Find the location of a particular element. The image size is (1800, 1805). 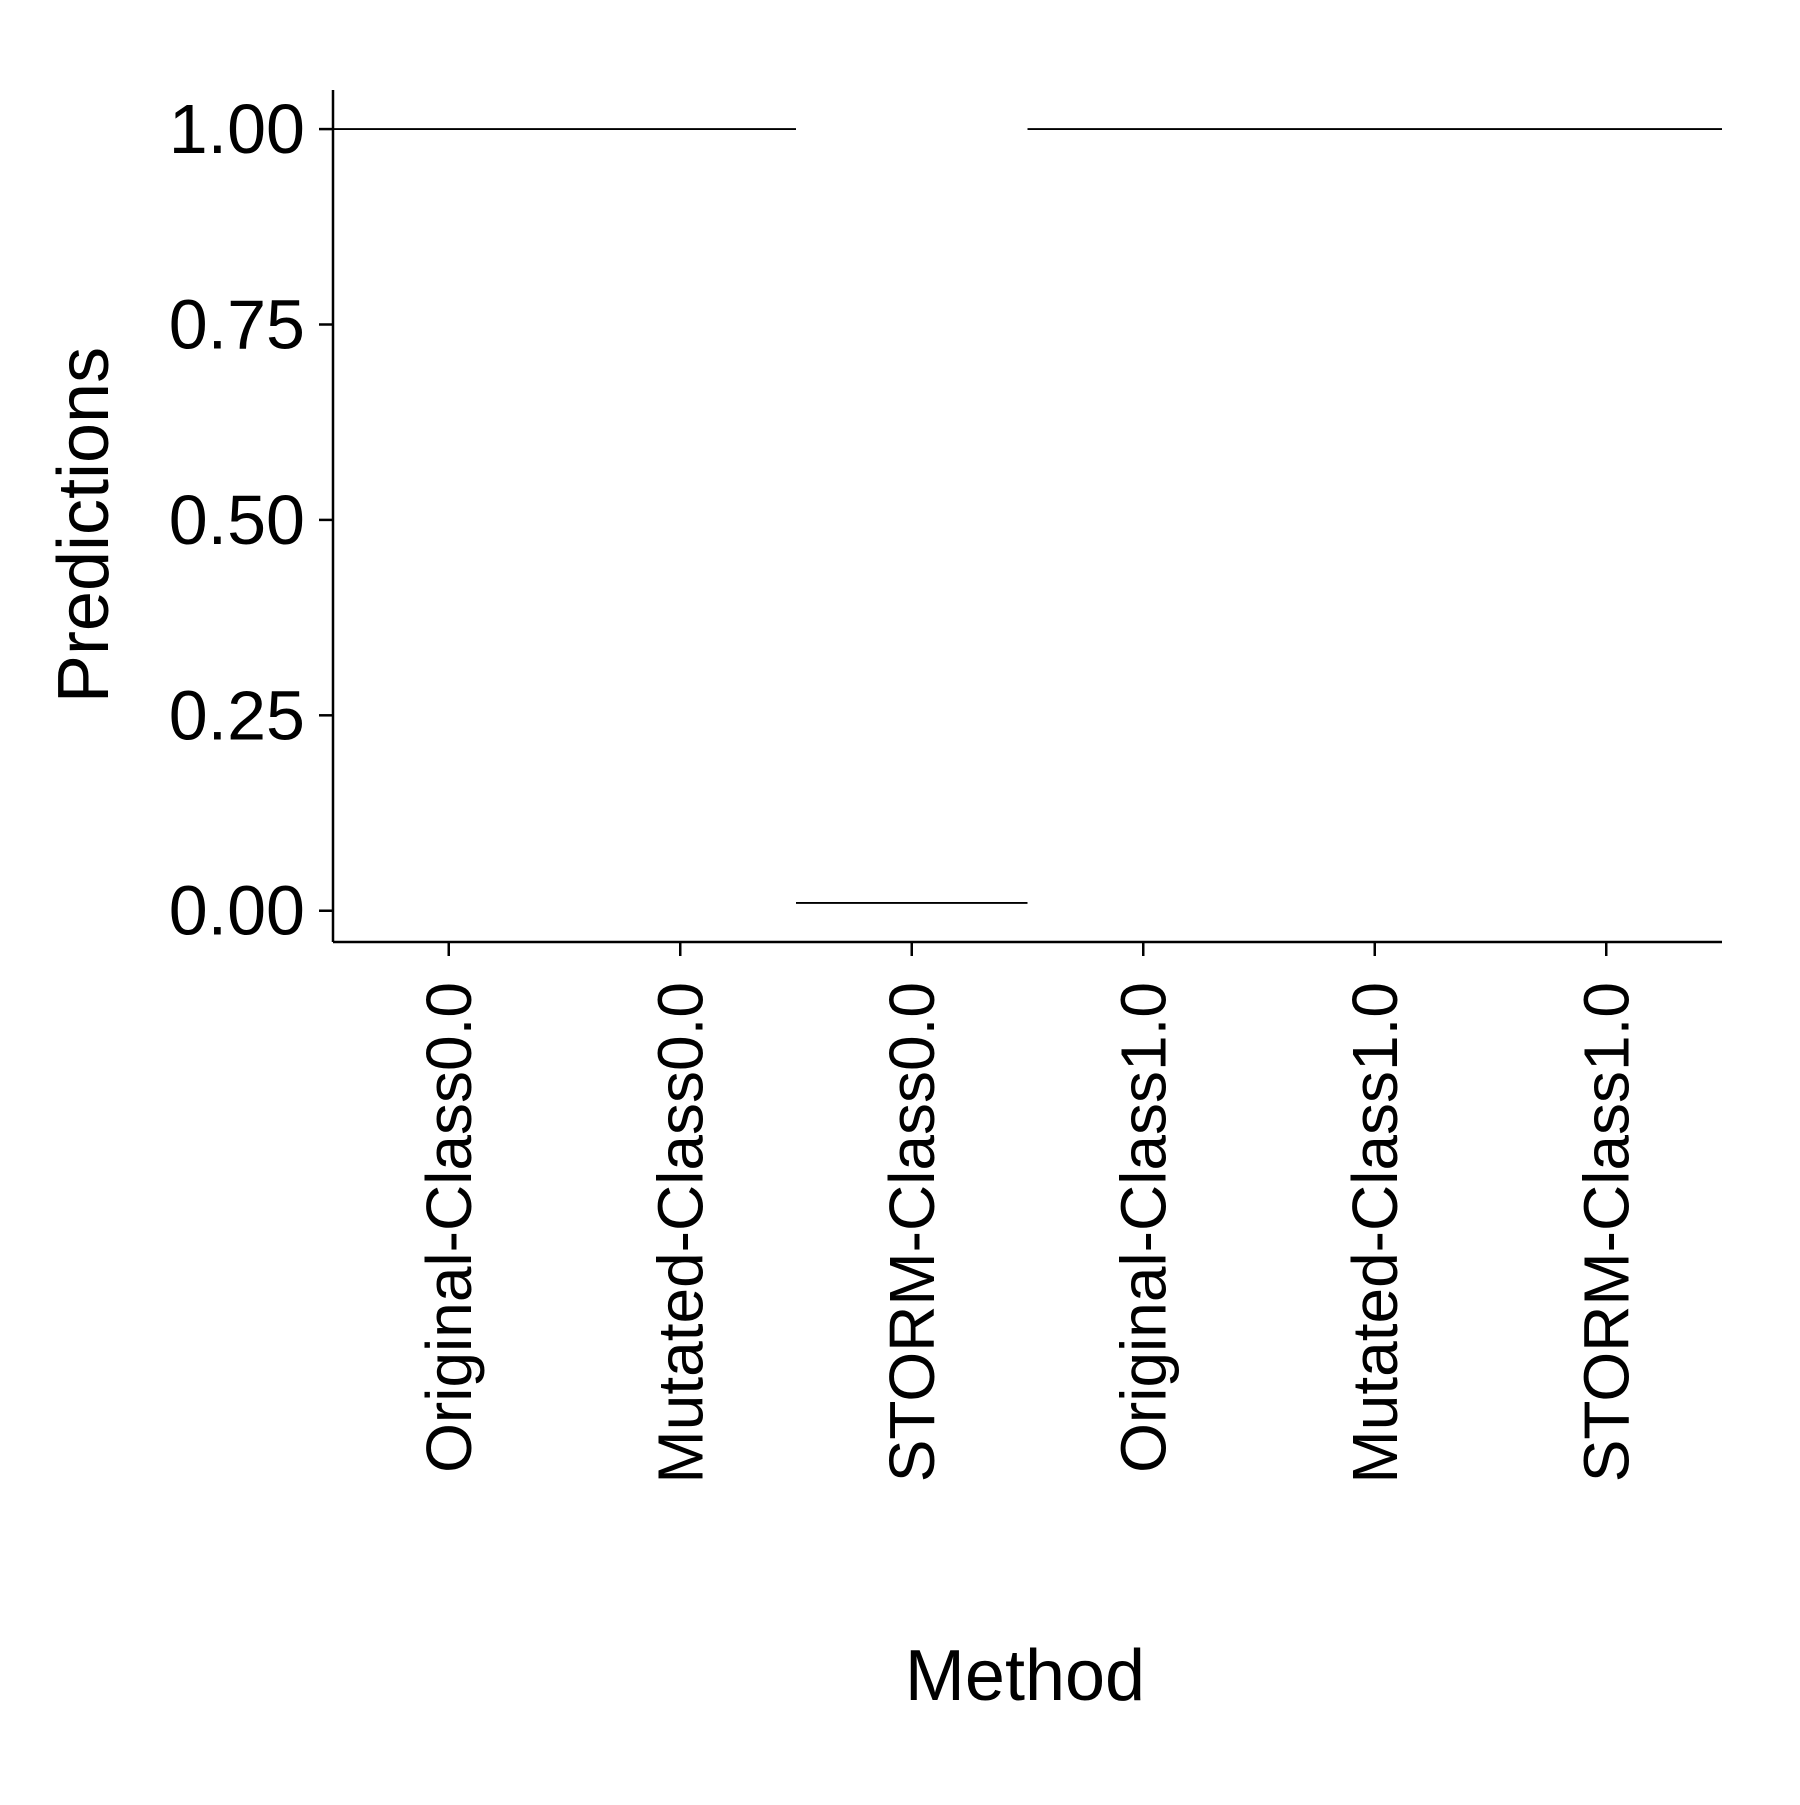

x-tick-label: STORM-Class0.0 is located at coordinates (912, 1232).